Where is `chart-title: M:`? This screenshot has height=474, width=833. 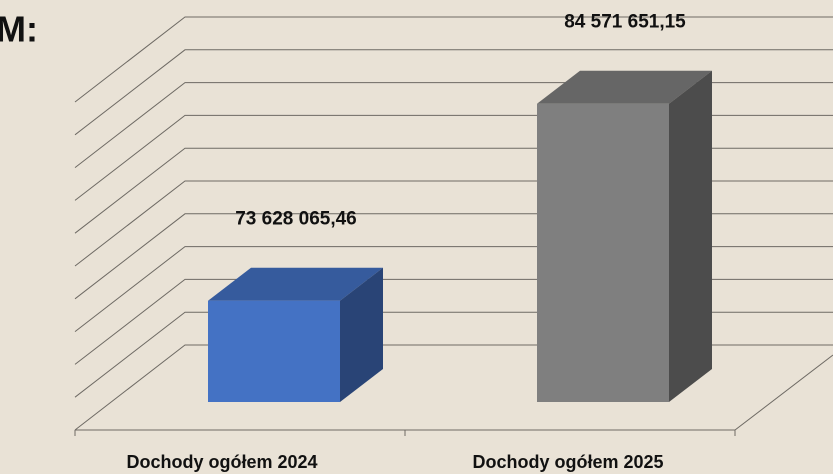
chart-title: M: is located at coordinates (19, 29).